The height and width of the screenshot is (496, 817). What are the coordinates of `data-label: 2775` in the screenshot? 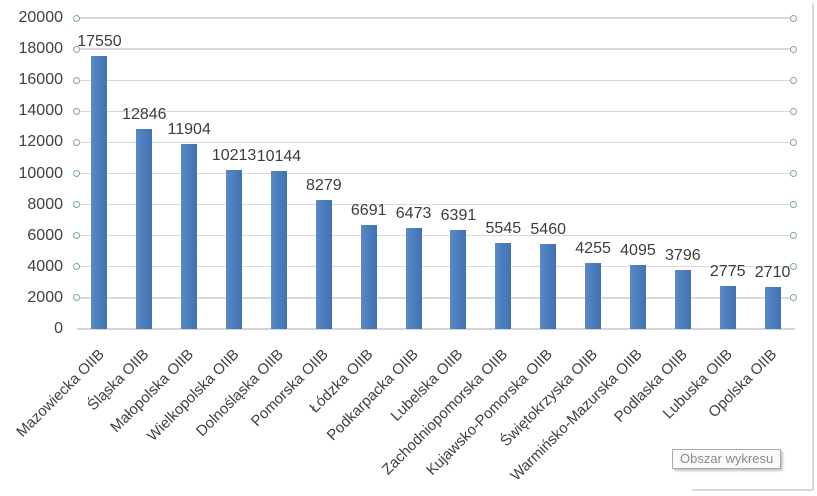 It's located at (727, 271).